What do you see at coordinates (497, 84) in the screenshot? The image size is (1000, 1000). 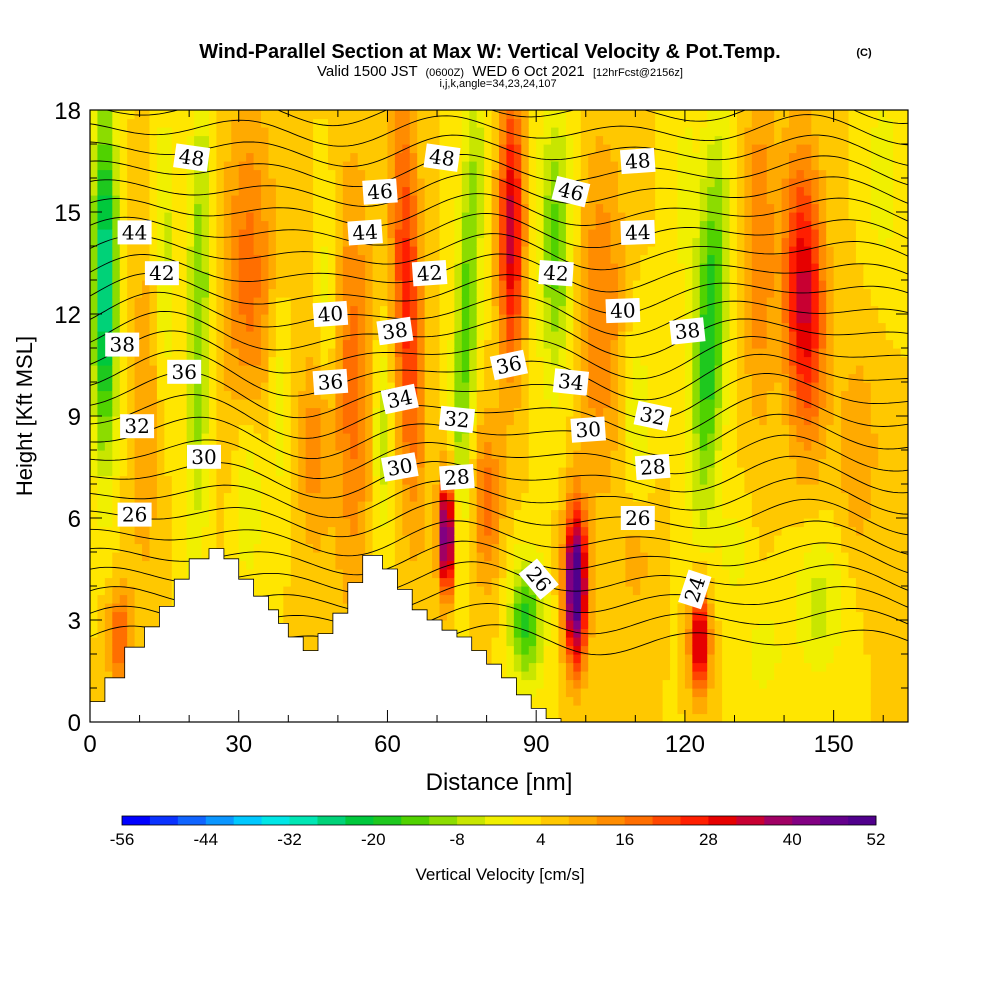 I see `section-indices: i,j,k,angle=34,23,24,107` at bounding box center [497, 84].